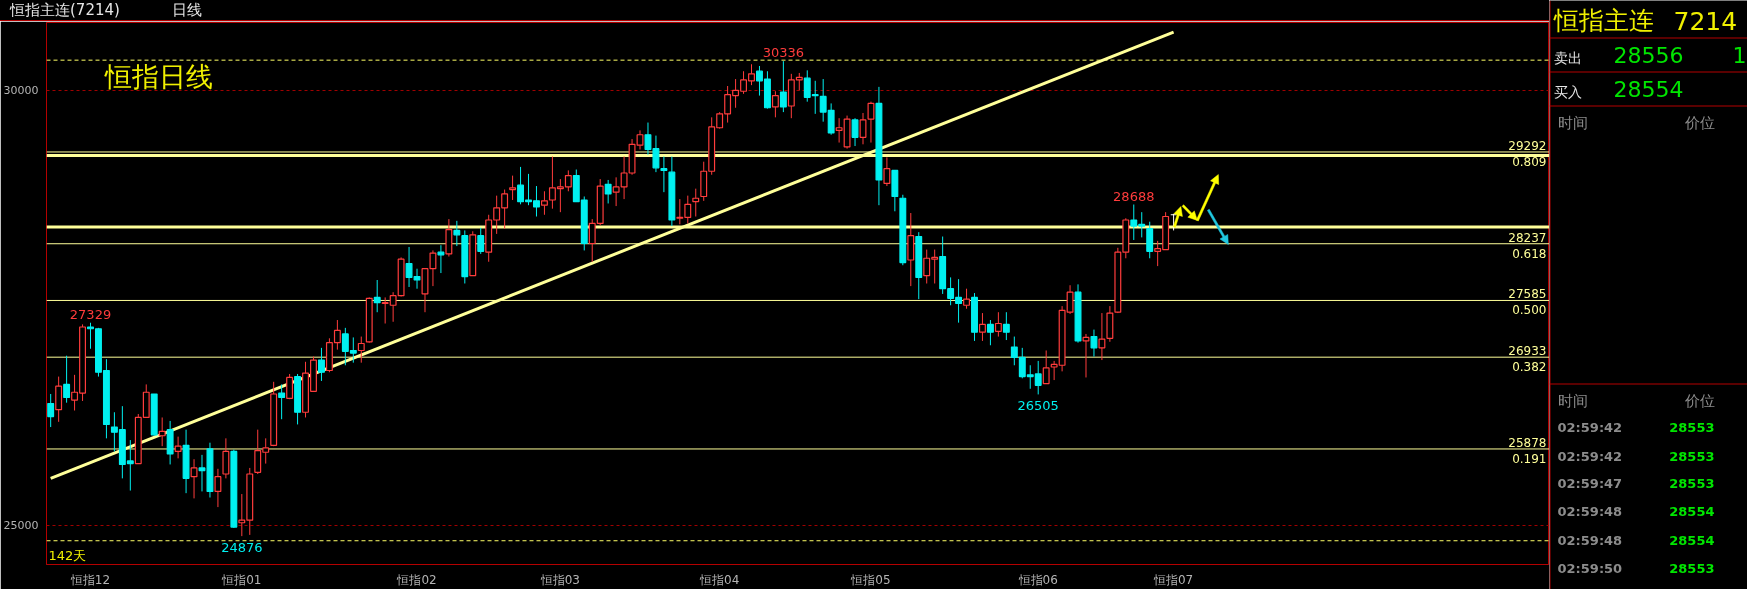 Image resolution: width=1747 pixels, height=589 pixels. Describe the element at coordinates (159, 77) in the screenshot. I see `annotation: 恒指日线` at that location.